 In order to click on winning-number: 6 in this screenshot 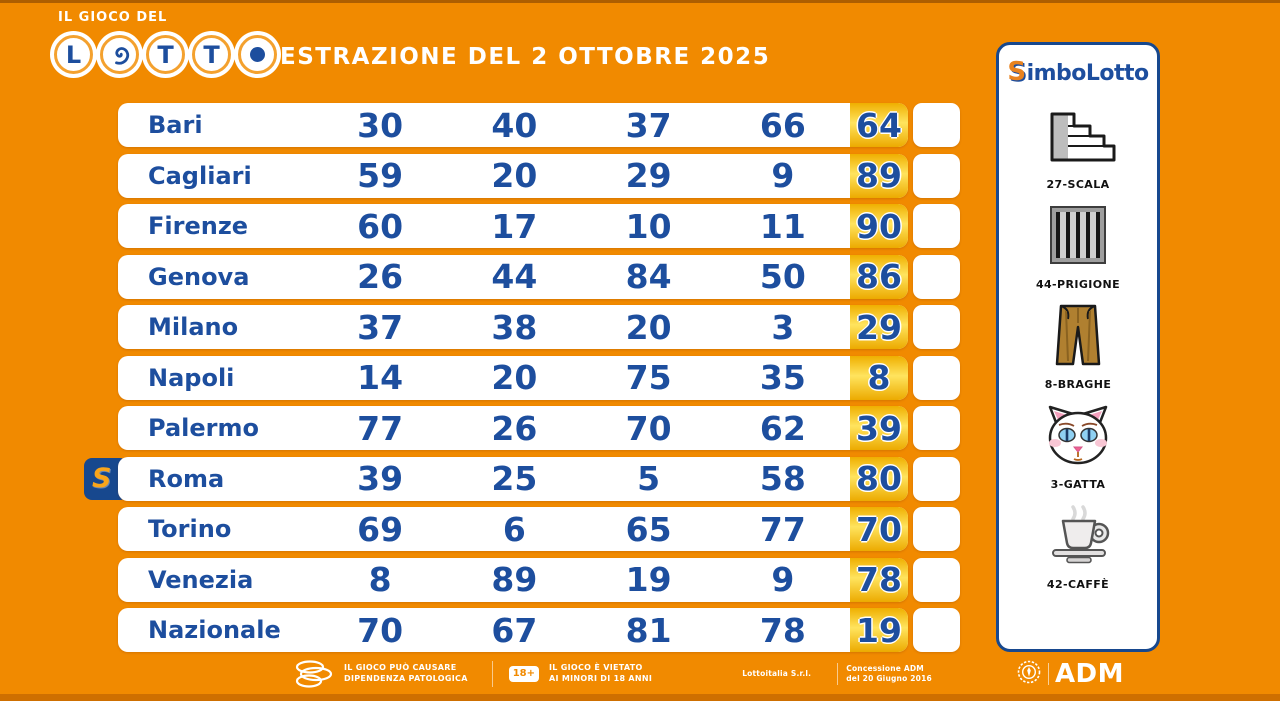, I will do `click(514, 529)`.